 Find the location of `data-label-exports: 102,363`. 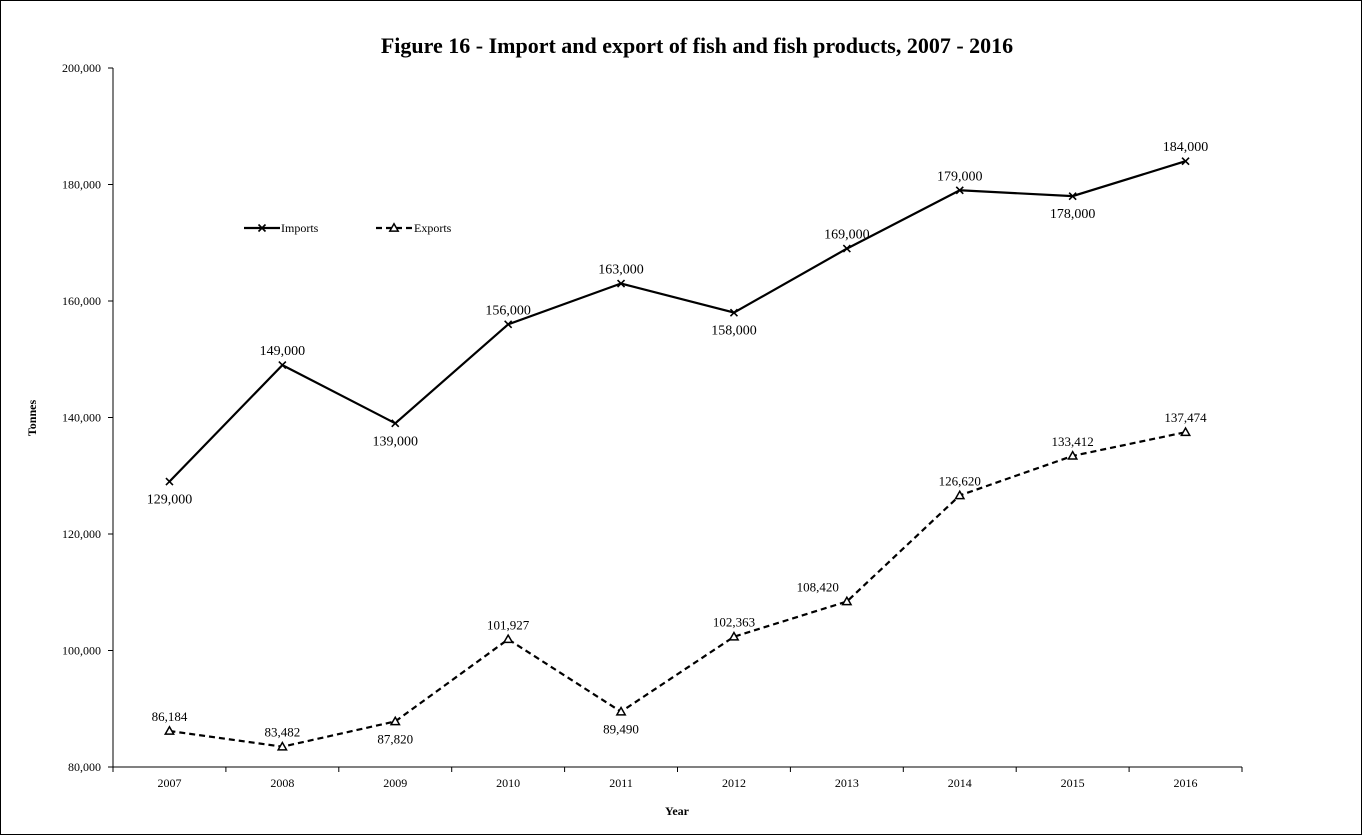

data-label-exports: 102,363 is located at coordinates (734, 622).